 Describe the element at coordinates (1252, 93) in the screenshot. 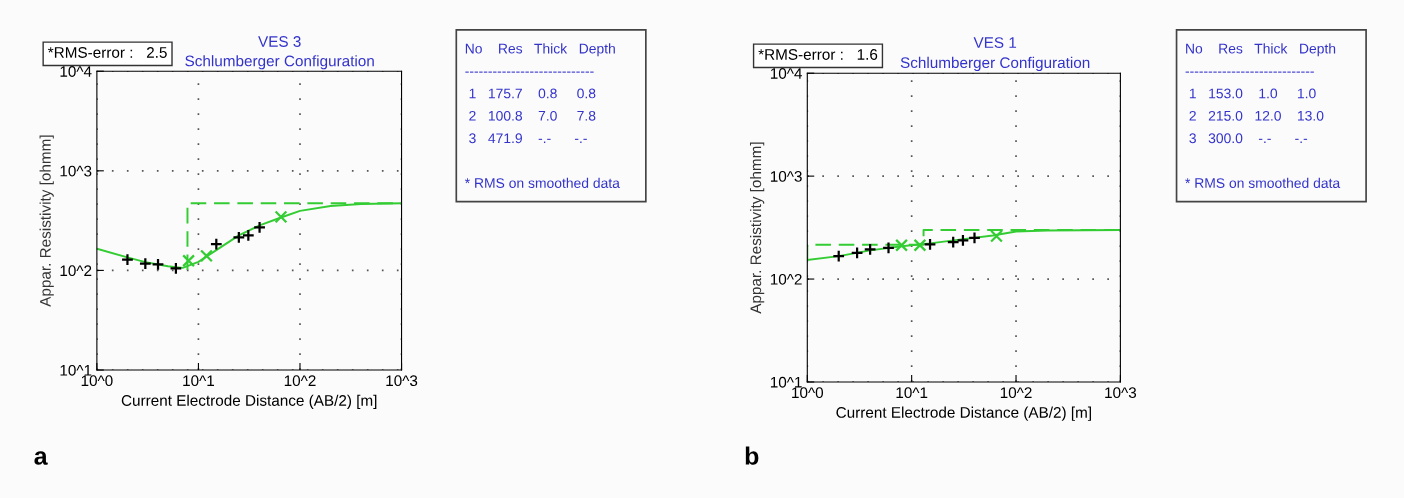

I see `text: 1 153.0 1.0 1.0` at that location.